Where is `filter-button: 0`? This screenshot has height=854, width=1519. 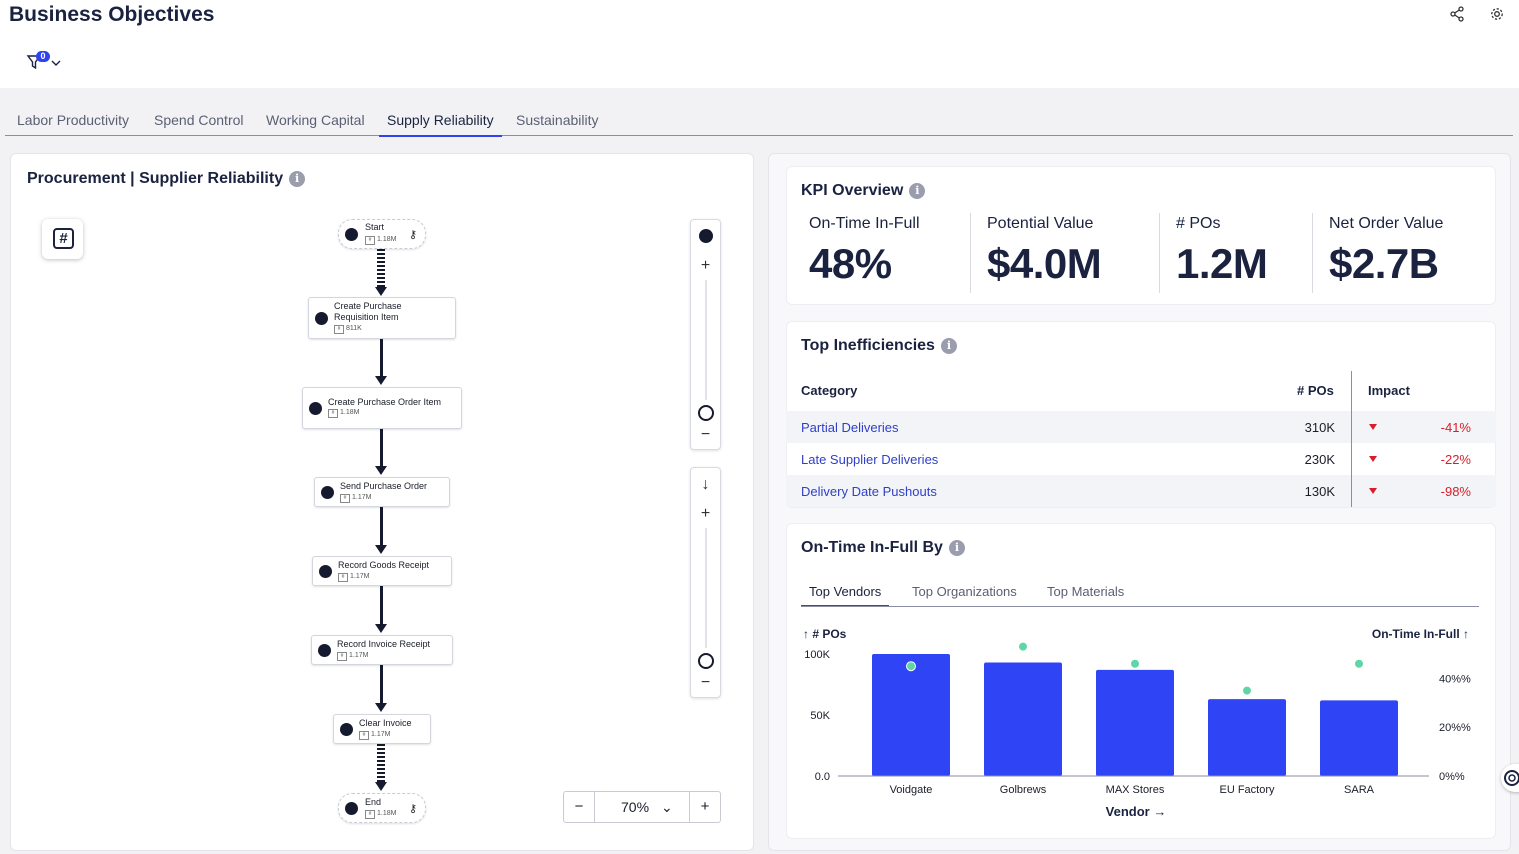 filter-button: 0 is located at coordinates (46, 62).